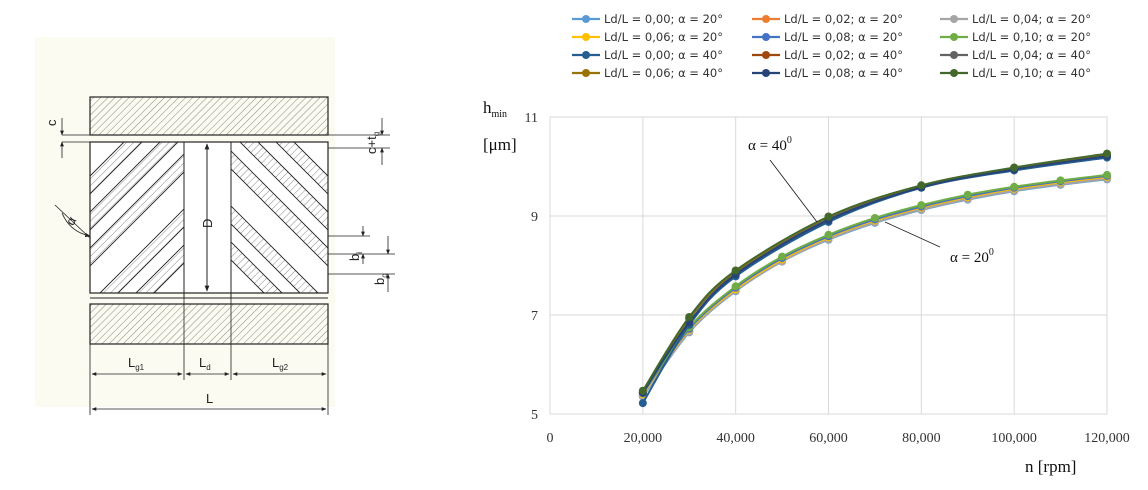 The image size is (1148, 490). Describe the element at coordinates (663, 37) in the screenshot. I see `legend-label: Ld/L = 0,06; α = 20°` at that location.